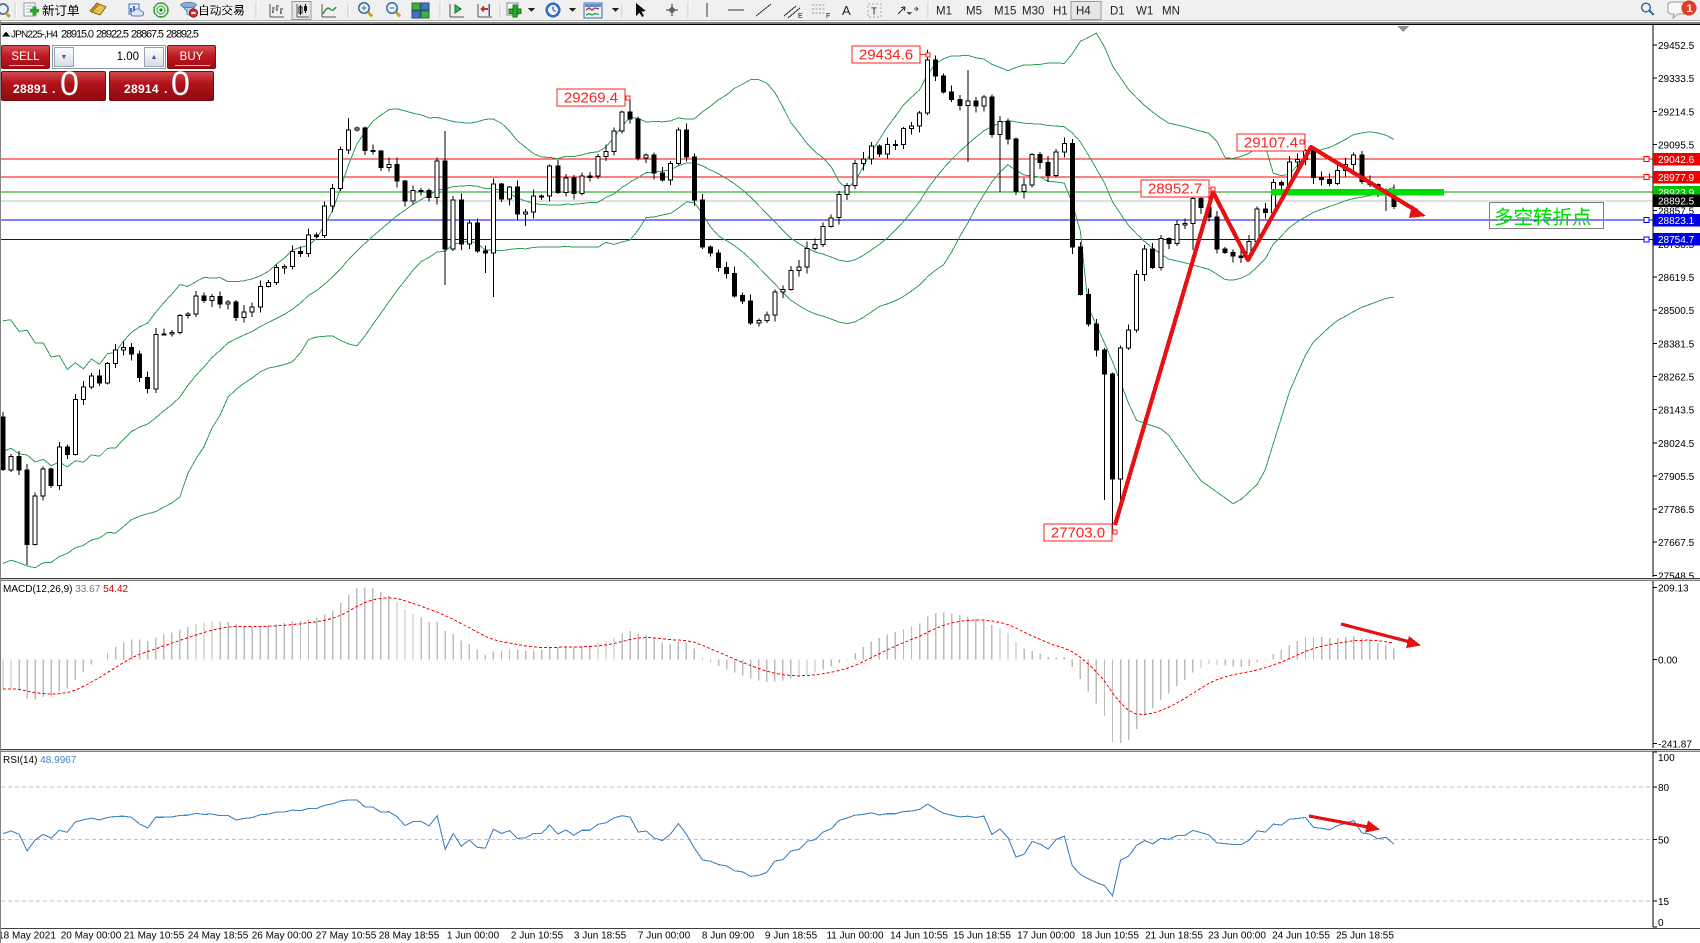  What do you see at coordinates (1110, 936) in the screenshot?
I see `svg-text: 18 Jun 10:55` at bounding box center [1110, 936].